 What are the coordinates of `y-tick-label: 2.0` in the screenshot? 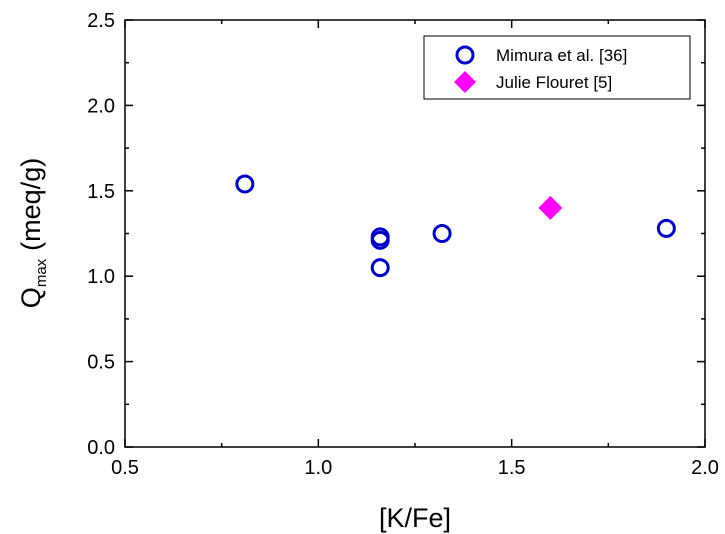 It's located at (101, 106).